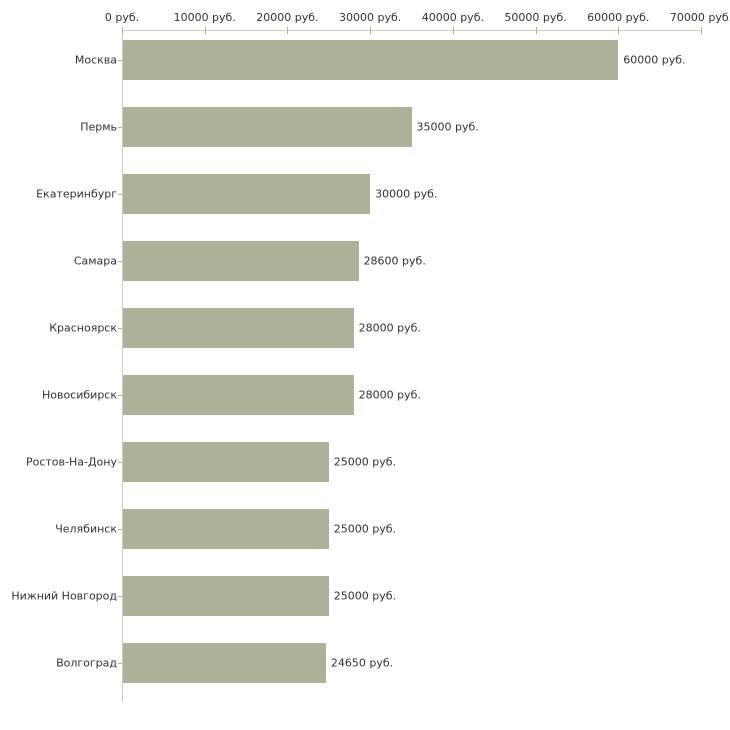  What do you see at coordinates (452, 17) in the screenshot?
I see `x-axis-tick-label: 40000 руб.` at bounding box center [452, 17].